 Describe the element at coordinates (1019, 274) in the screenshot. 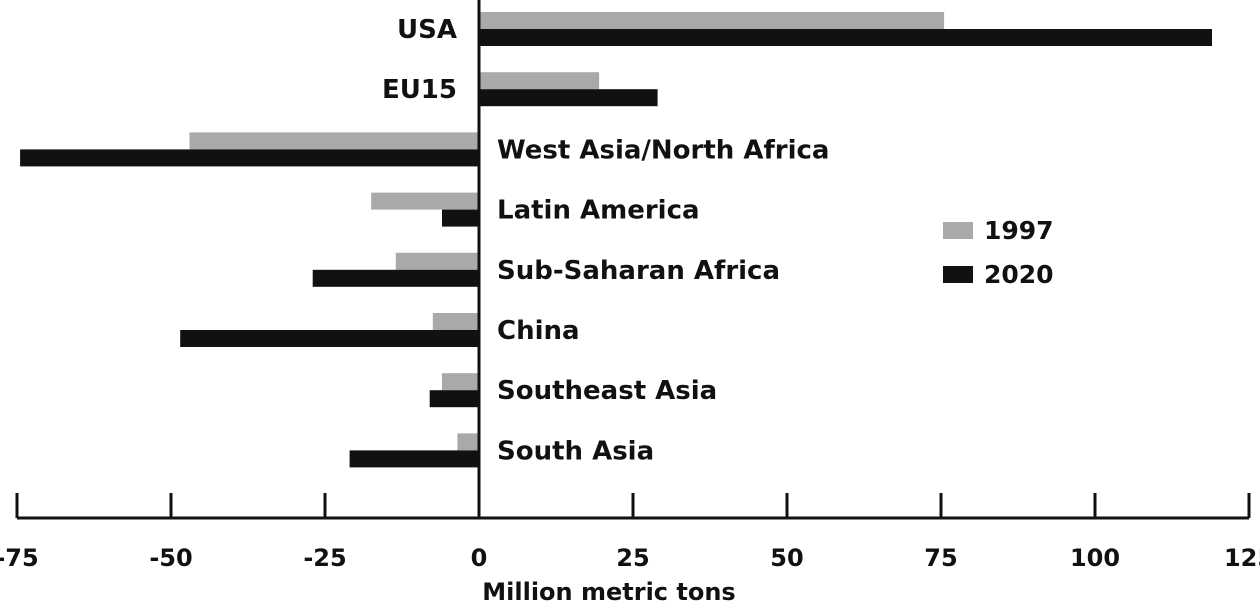

I see `legend-label-2020: 2020` at that location.